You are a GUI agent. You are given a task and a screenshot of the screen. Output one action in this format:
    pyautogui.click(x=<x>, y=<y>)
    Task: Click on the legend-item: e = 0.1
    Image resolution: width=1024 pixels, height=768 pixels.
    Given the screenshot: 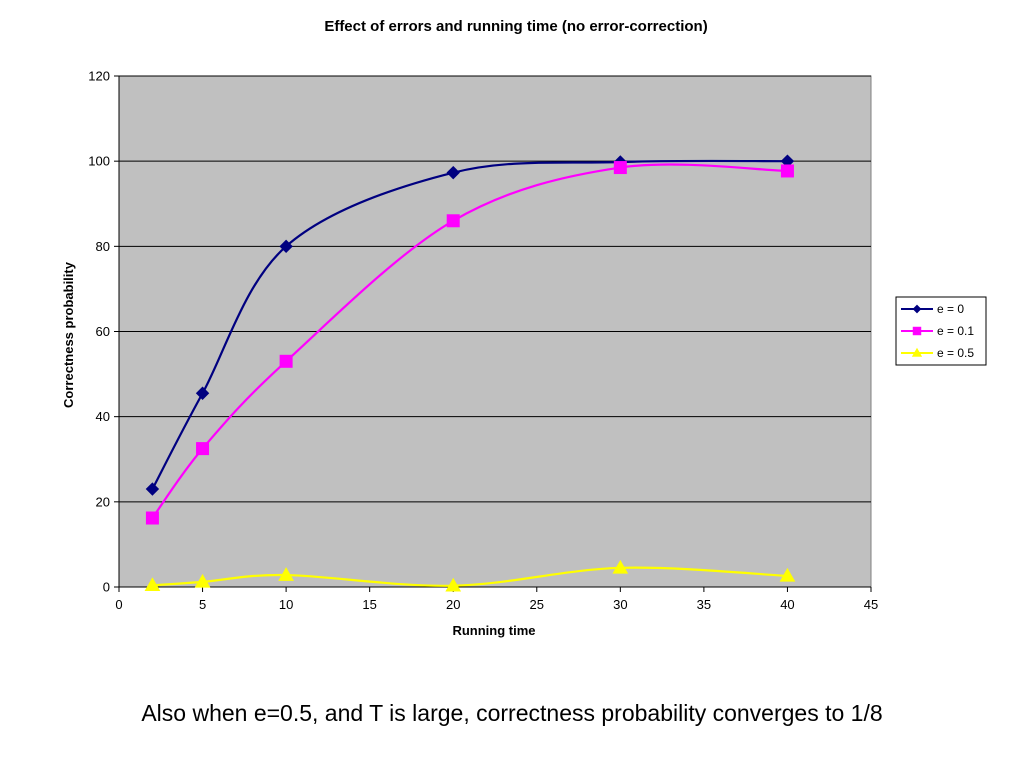 What is the action you would take?
    pyautogui.click(x=937, y=331)
    